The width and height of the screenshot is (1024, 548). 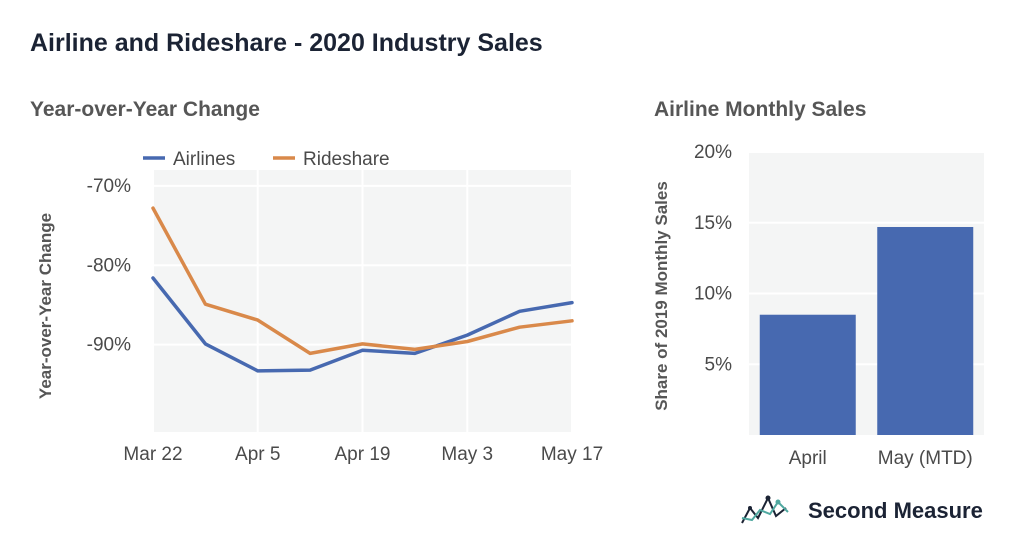 I want to click on line-x-tick-label: Apr 19, so click(x=363, y=454).